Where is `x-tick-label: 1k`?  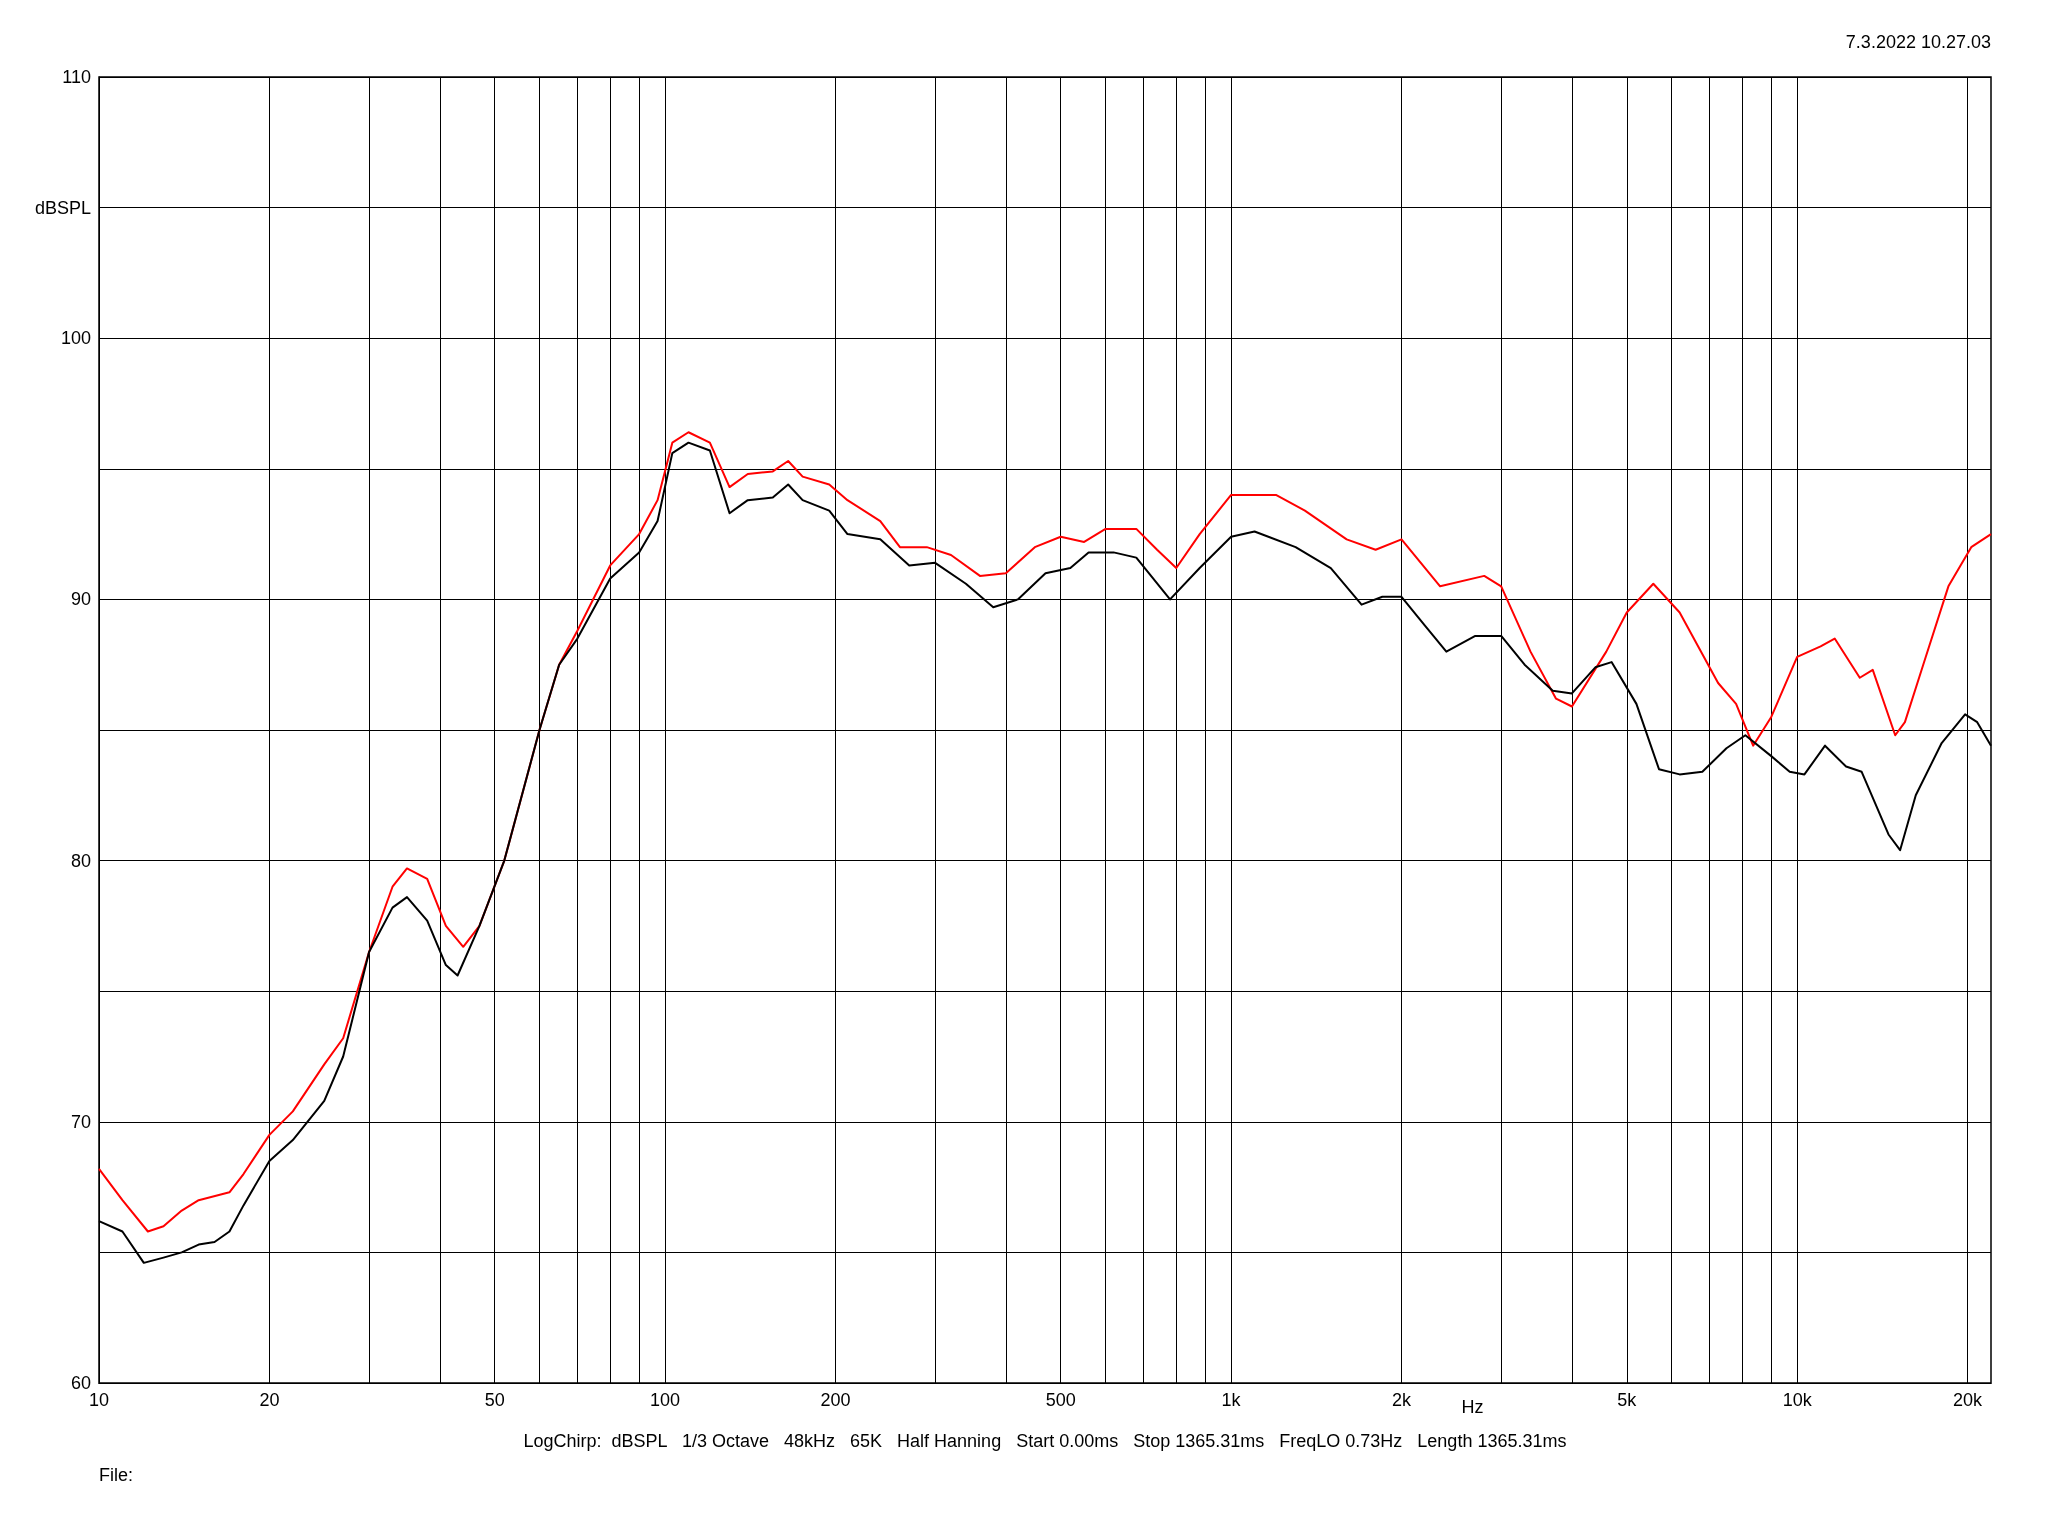 x-tick-label: 1k is located at coordinates (1231, 1400).